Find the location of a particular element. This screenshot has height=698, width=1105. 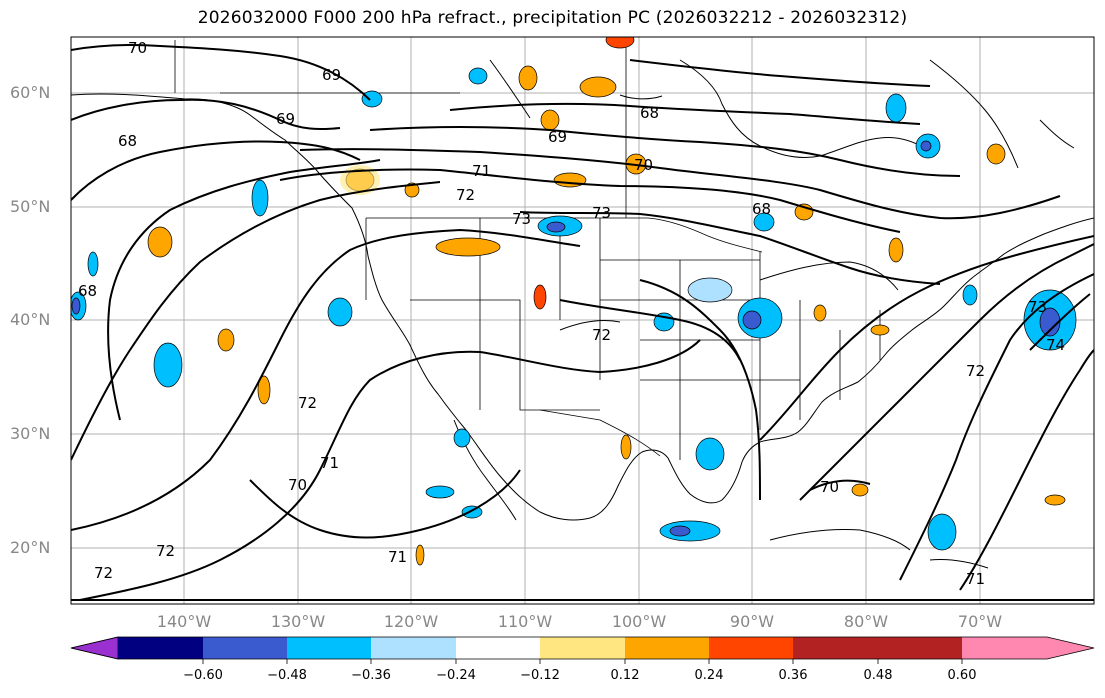

lon-label: 130°W is located at coordinates (298, 621).